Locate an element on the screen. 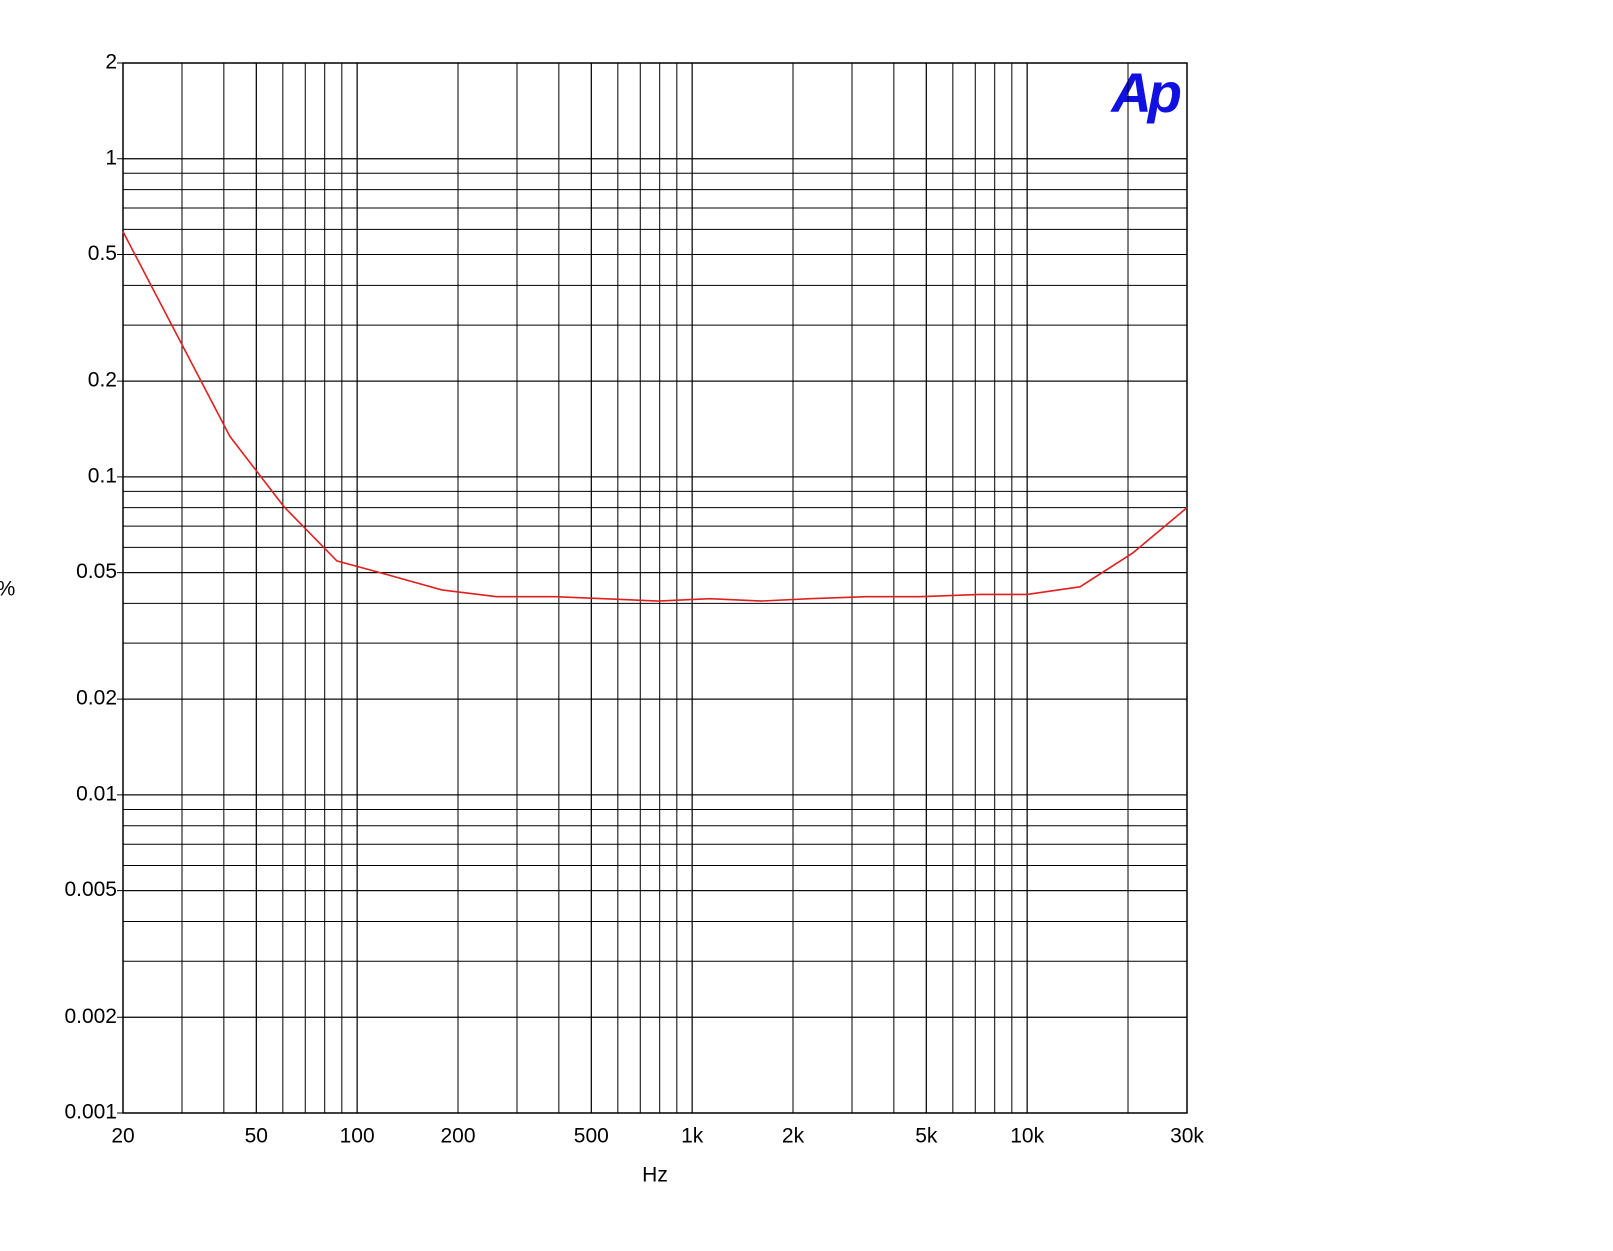 The image size is (1613, 1251). x-tick-label: 2k is located at coordinates (793, 1136).